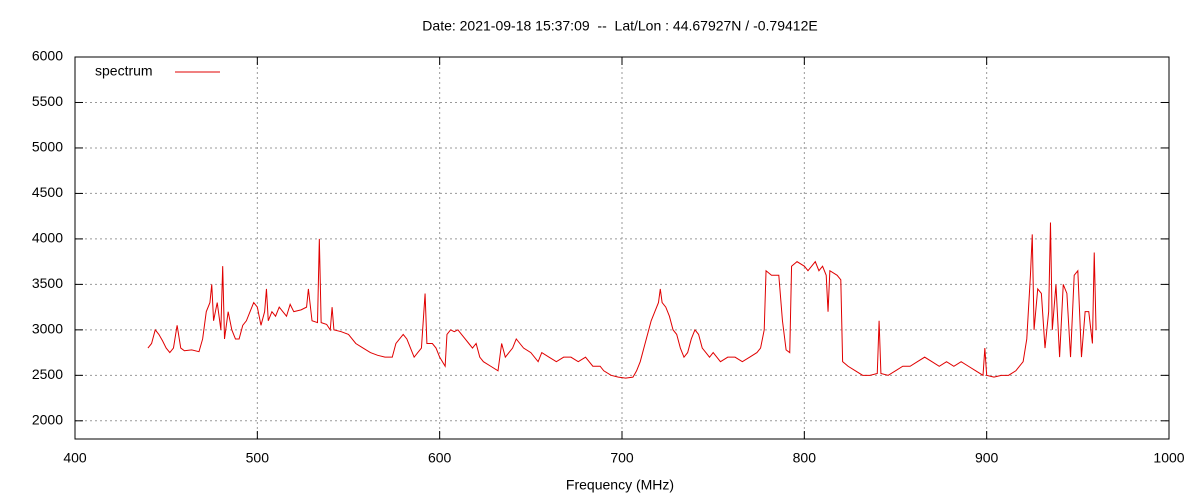 Image resolution: width=1200 pixels, height=500 pixels. Describe the element at coordinates (47, 283) in the screenshot. I see `y-tick-label: 3500` at that location.